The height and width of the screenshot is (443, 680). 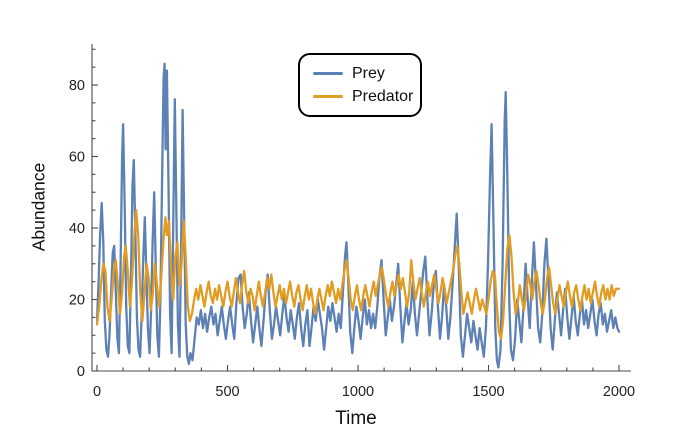 What do you see at coordinates (358, 392) in the screenshot?
I see `svg-text: 1000` at bounding box center [358, 392].